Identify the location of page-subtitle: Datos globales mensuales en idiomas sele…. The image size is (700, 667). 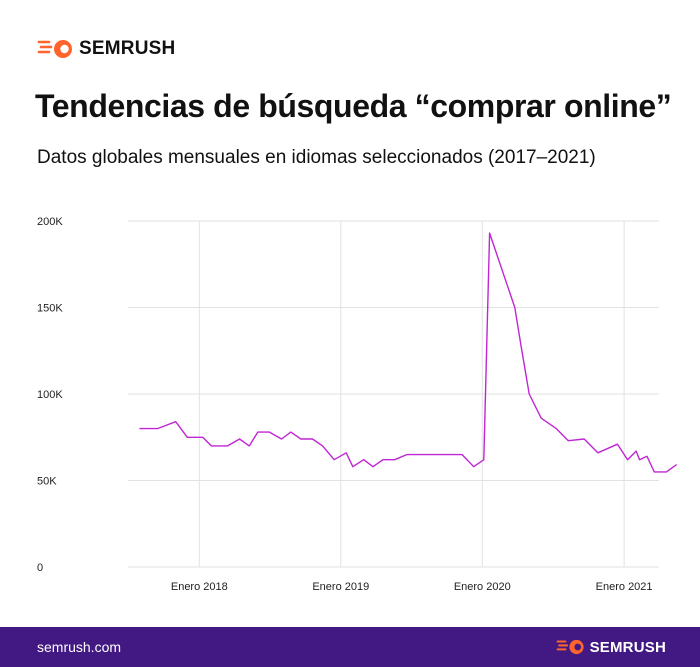
(316, 157).